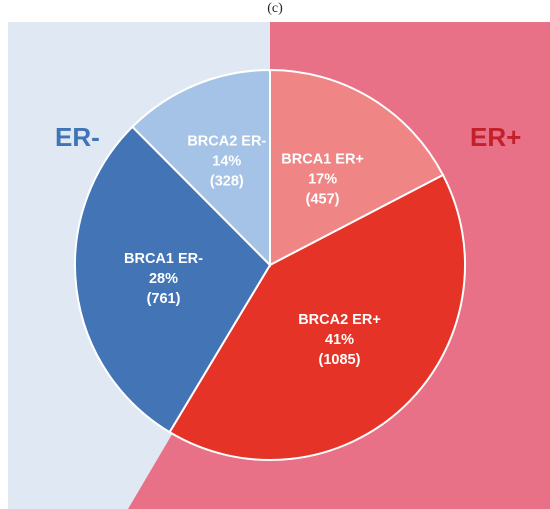 The height and width of the screenshot is (509, 550). I want to click on pie-slice-brca2-er, so click(200, 168).